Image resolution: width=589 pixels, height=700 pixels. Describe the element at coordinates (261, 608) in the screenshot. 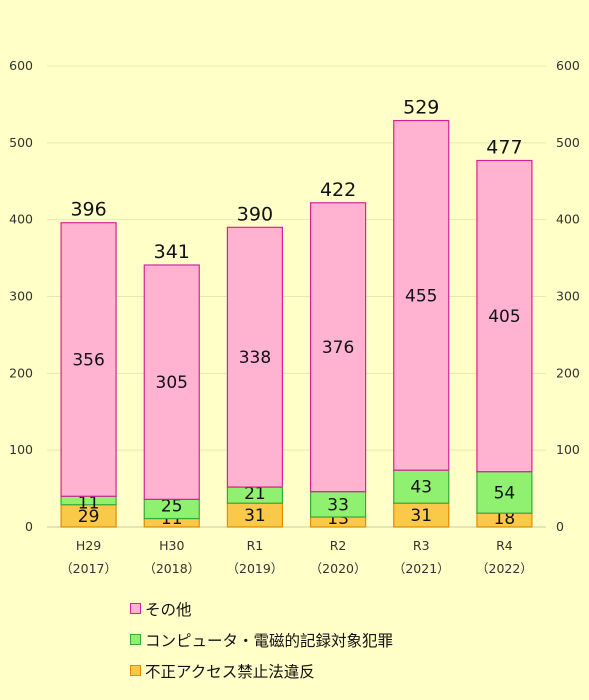

I see `legend-item-other: その他` at that location.